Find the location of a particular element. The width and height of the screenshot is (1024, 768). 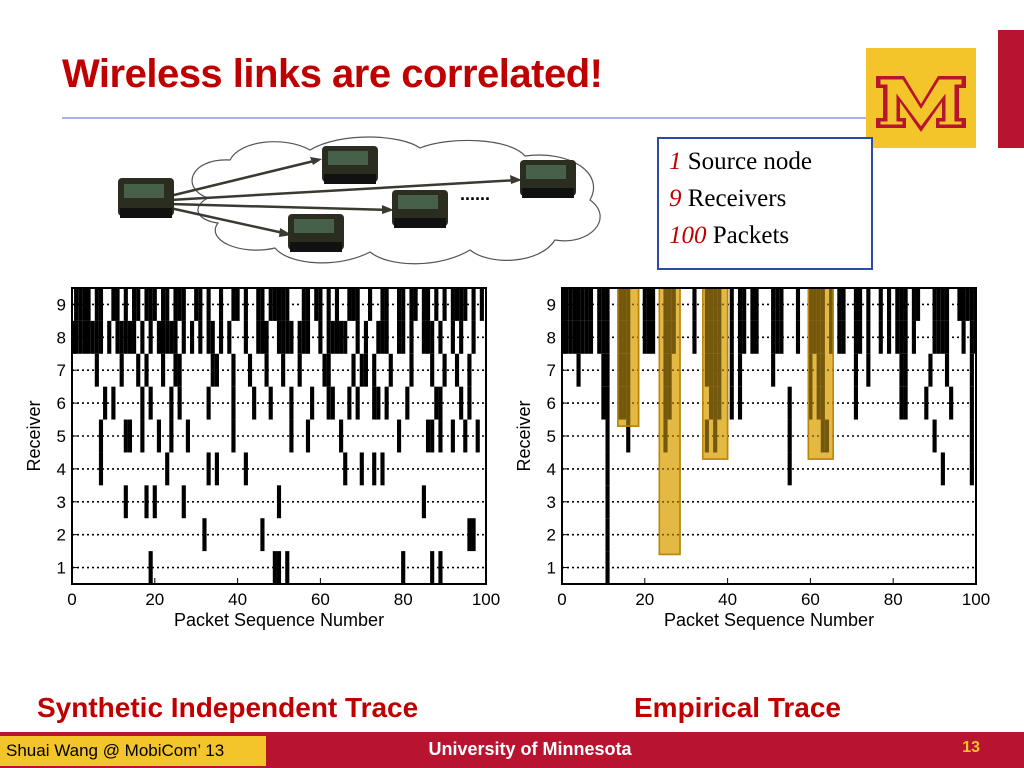

footer-author: Shuai Wang @ MobiCom’ 13 is located at coordinates (133, 751).